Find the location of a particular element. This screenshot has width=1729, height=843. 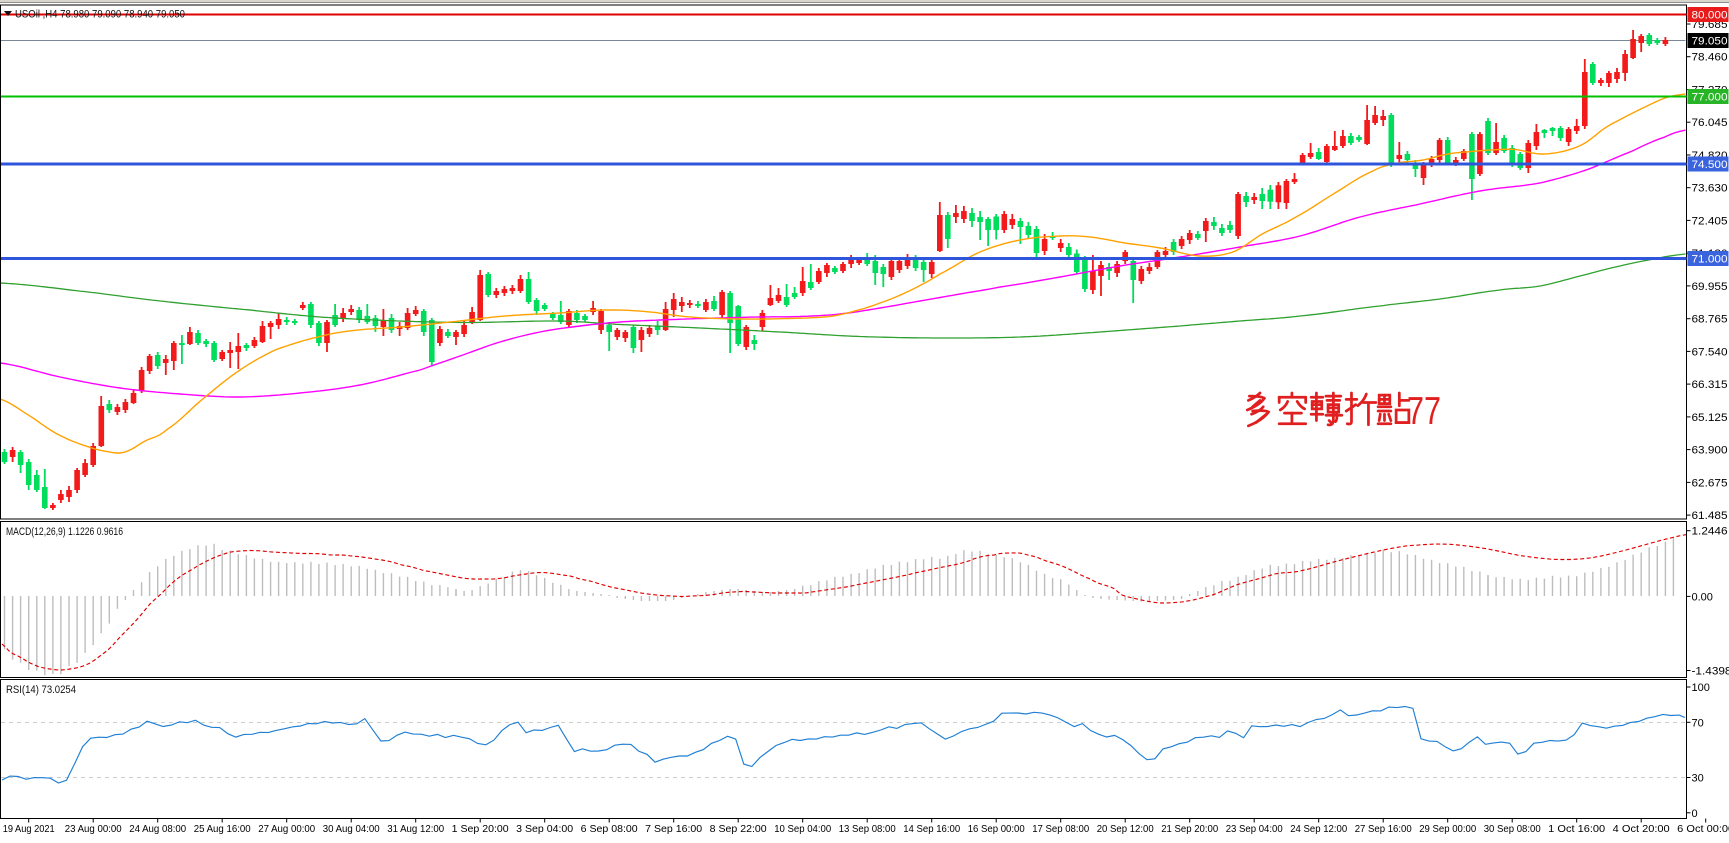

svg-text: 21 Sep 20:00 is located at coordinates (1189, 829).